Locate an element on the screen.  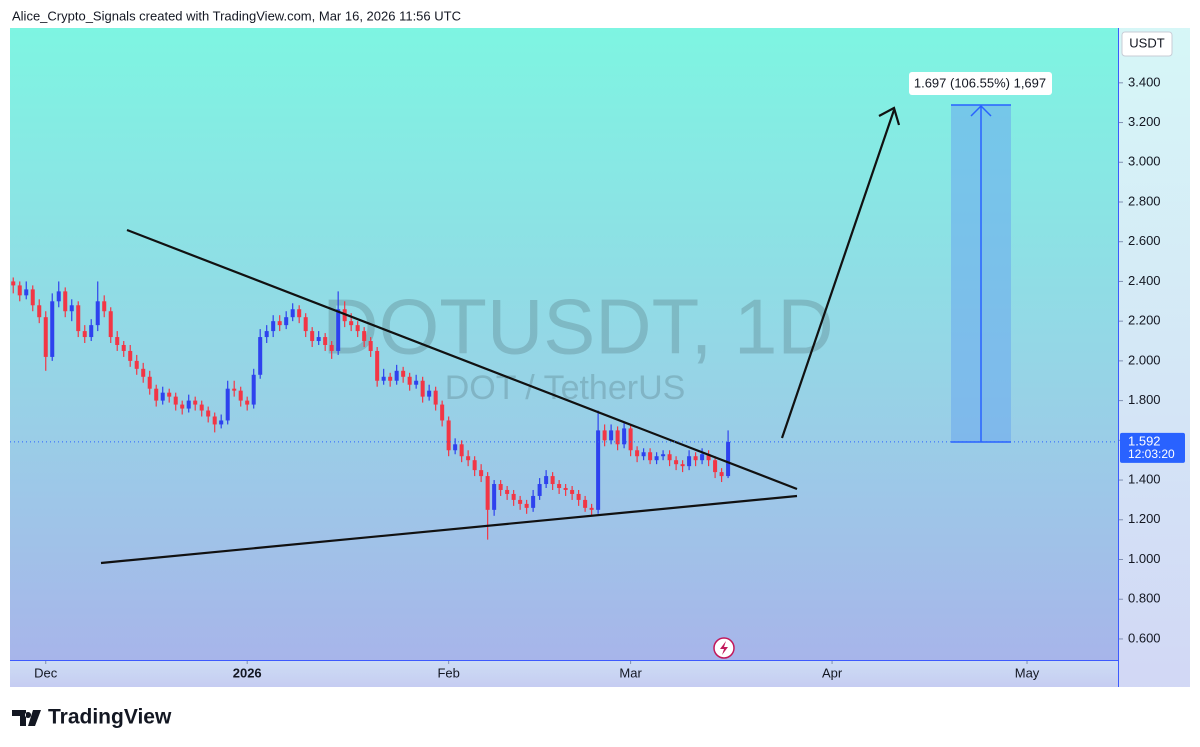
x-tick-label: Mar is located at coordinates (630, 672).